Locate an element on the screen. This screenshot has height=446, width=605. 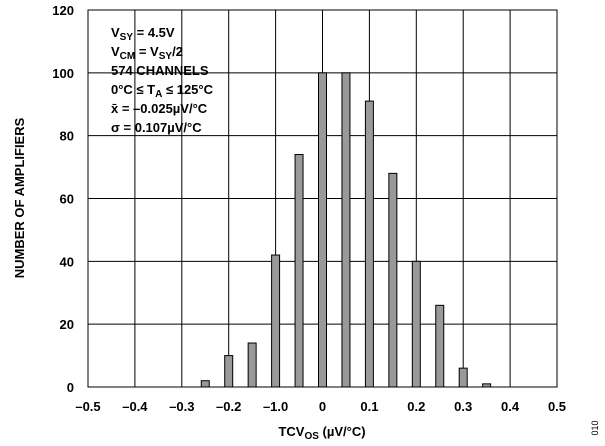
x-axis-title: TCVOS (µV/°C) is located at coordinates (321, 433).